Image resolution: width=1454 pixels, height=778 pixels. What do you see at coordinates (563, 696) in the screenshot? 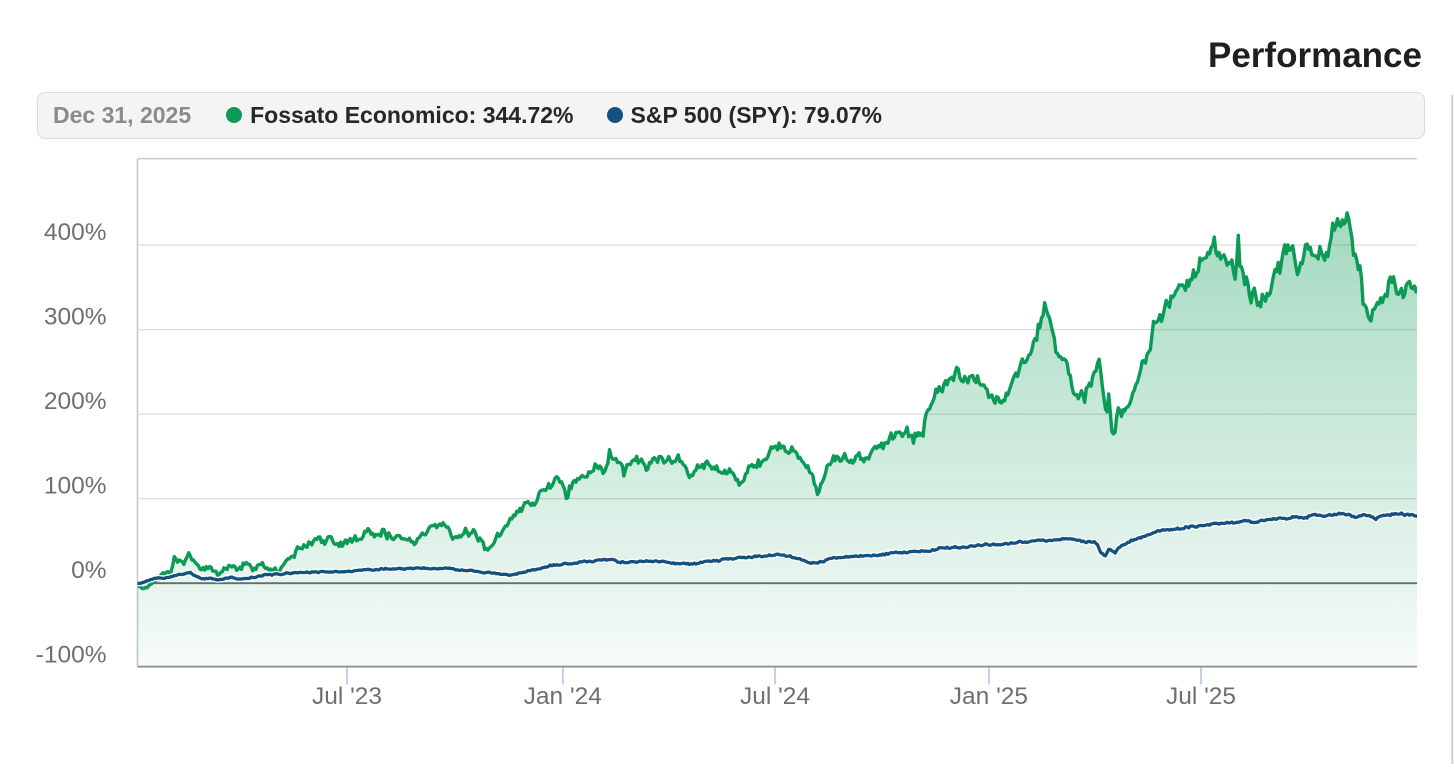
I see `svg-text: Jan '24` at bounding box center [563, 696].